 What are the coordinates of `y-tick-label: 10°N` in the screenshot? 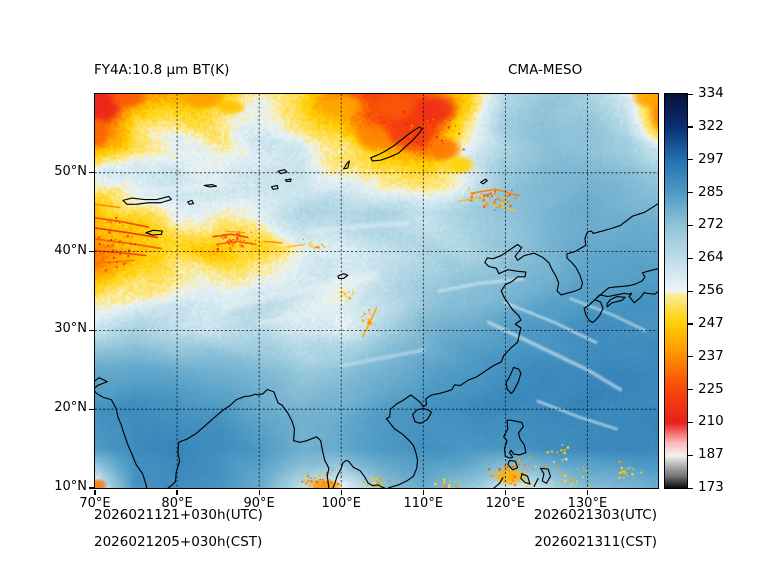 It's located at (70, 486).